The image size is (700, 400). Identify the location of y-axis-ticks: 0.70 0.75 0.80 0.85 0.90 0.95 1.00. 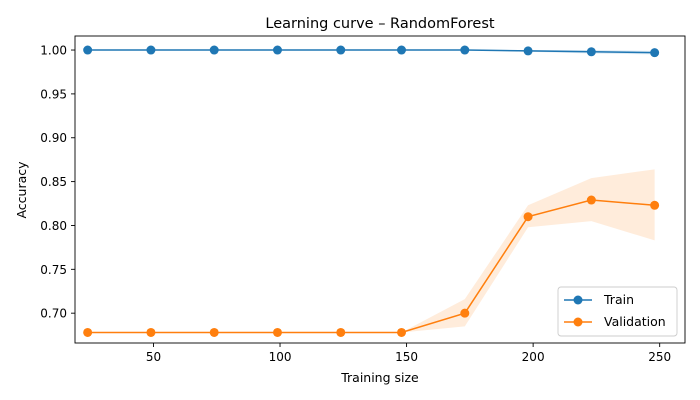
(57, 182).